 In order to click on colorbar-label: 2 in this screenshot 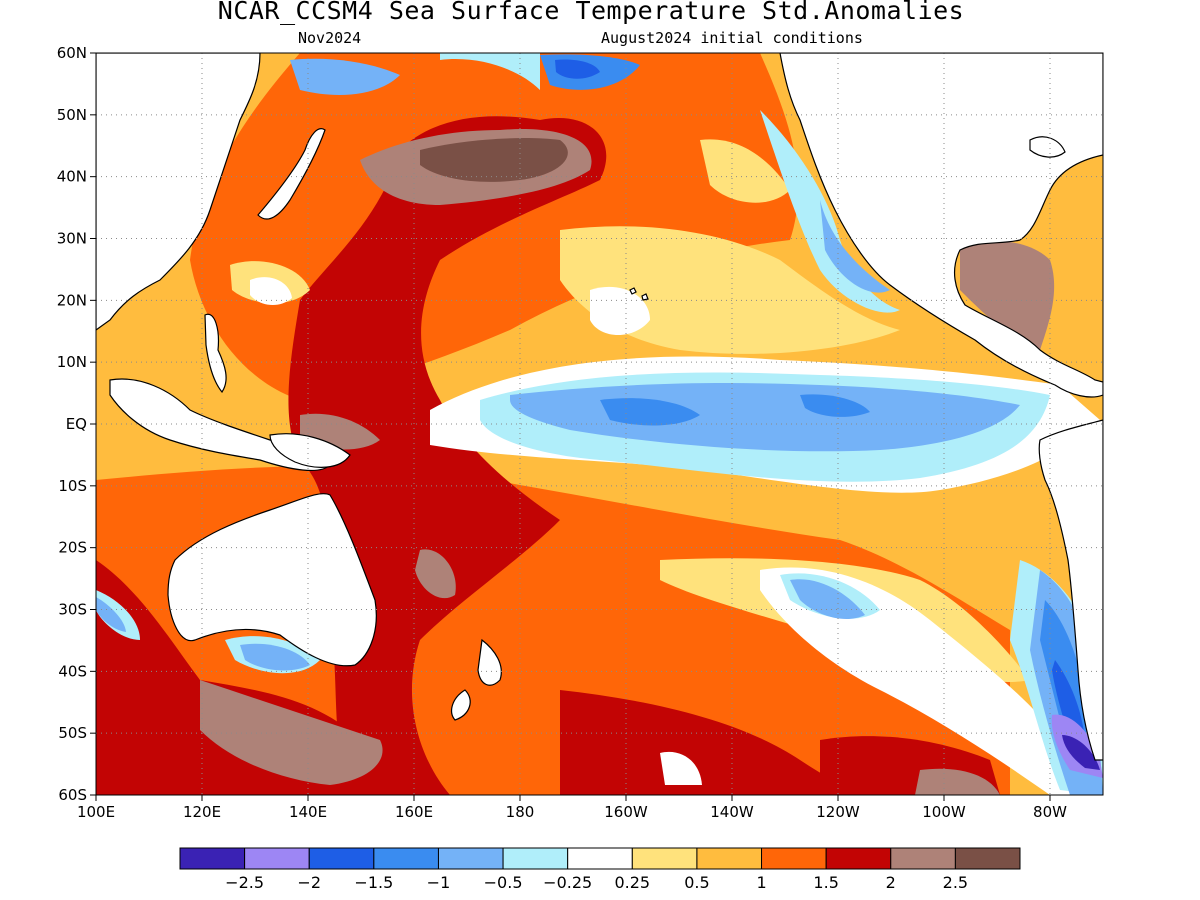, I will do `click(891, 882)`.